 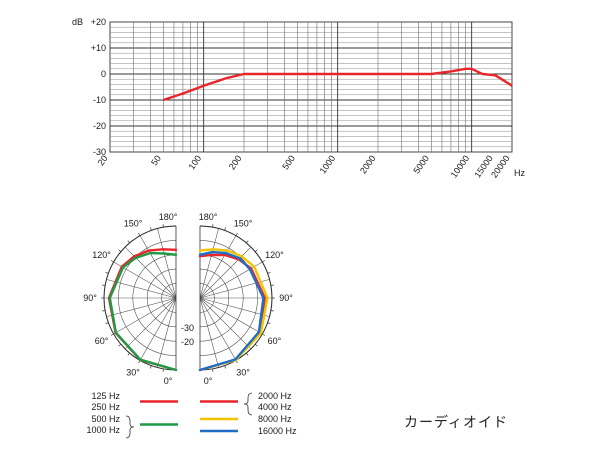 What do you see at coordinates (90, 298) in the screenshot?
I see `angle-label-90-left: 90°` at bounding box center [90, 298].